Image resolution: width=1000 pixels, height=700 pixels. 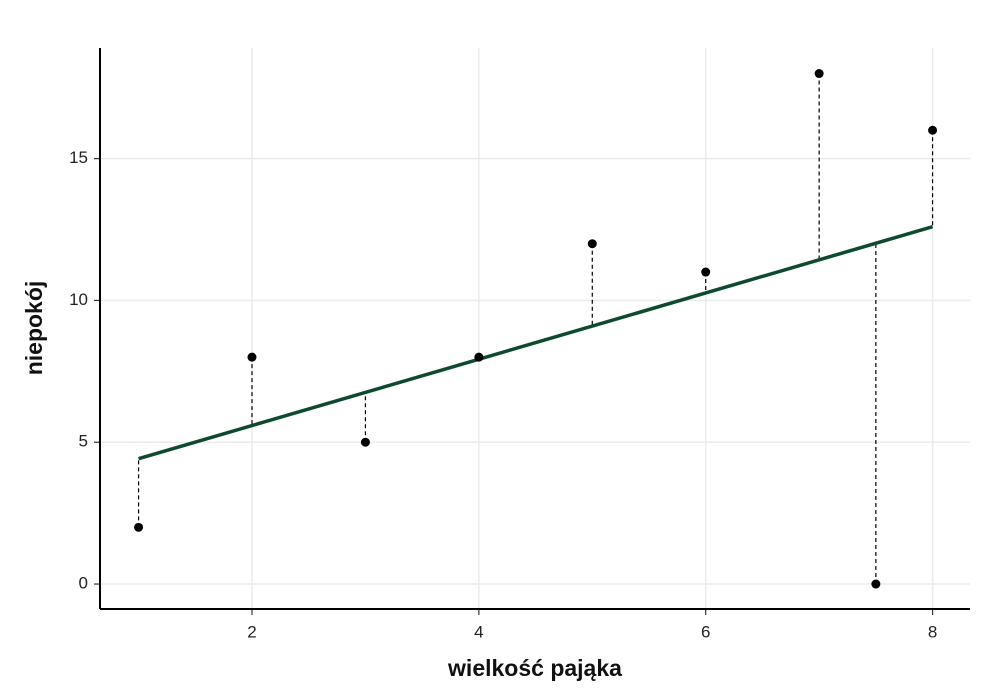 What do you see at coordinates (83, 441) in the screenshot?
I see `y-tick-label: 5` at bounding box center [83, 441].